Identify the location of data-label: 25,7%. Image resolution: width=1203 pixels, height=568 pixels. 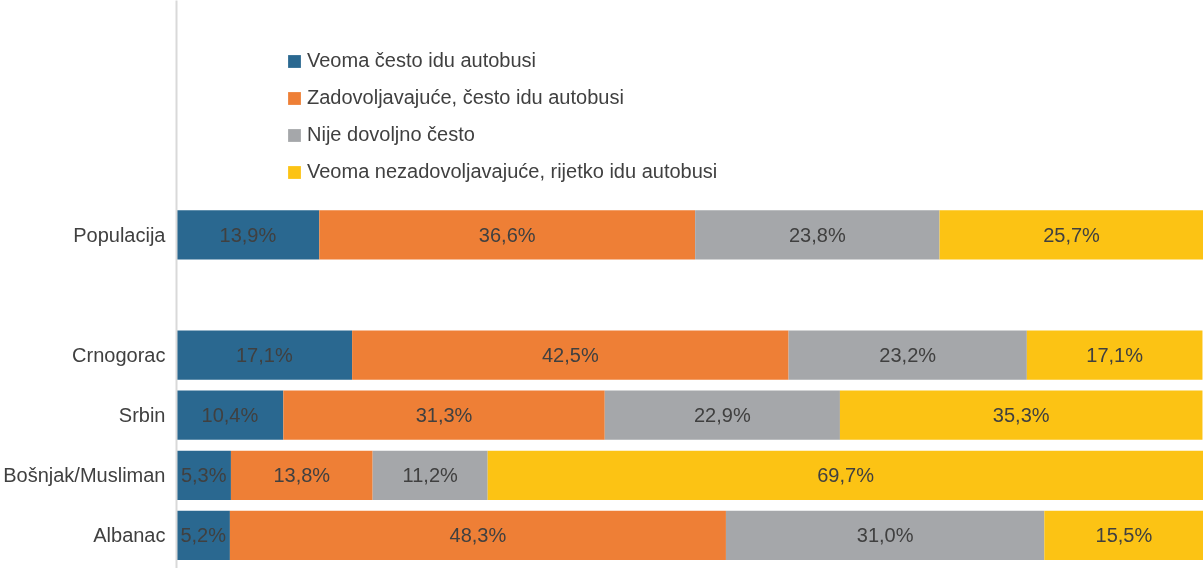
(1072, 234).